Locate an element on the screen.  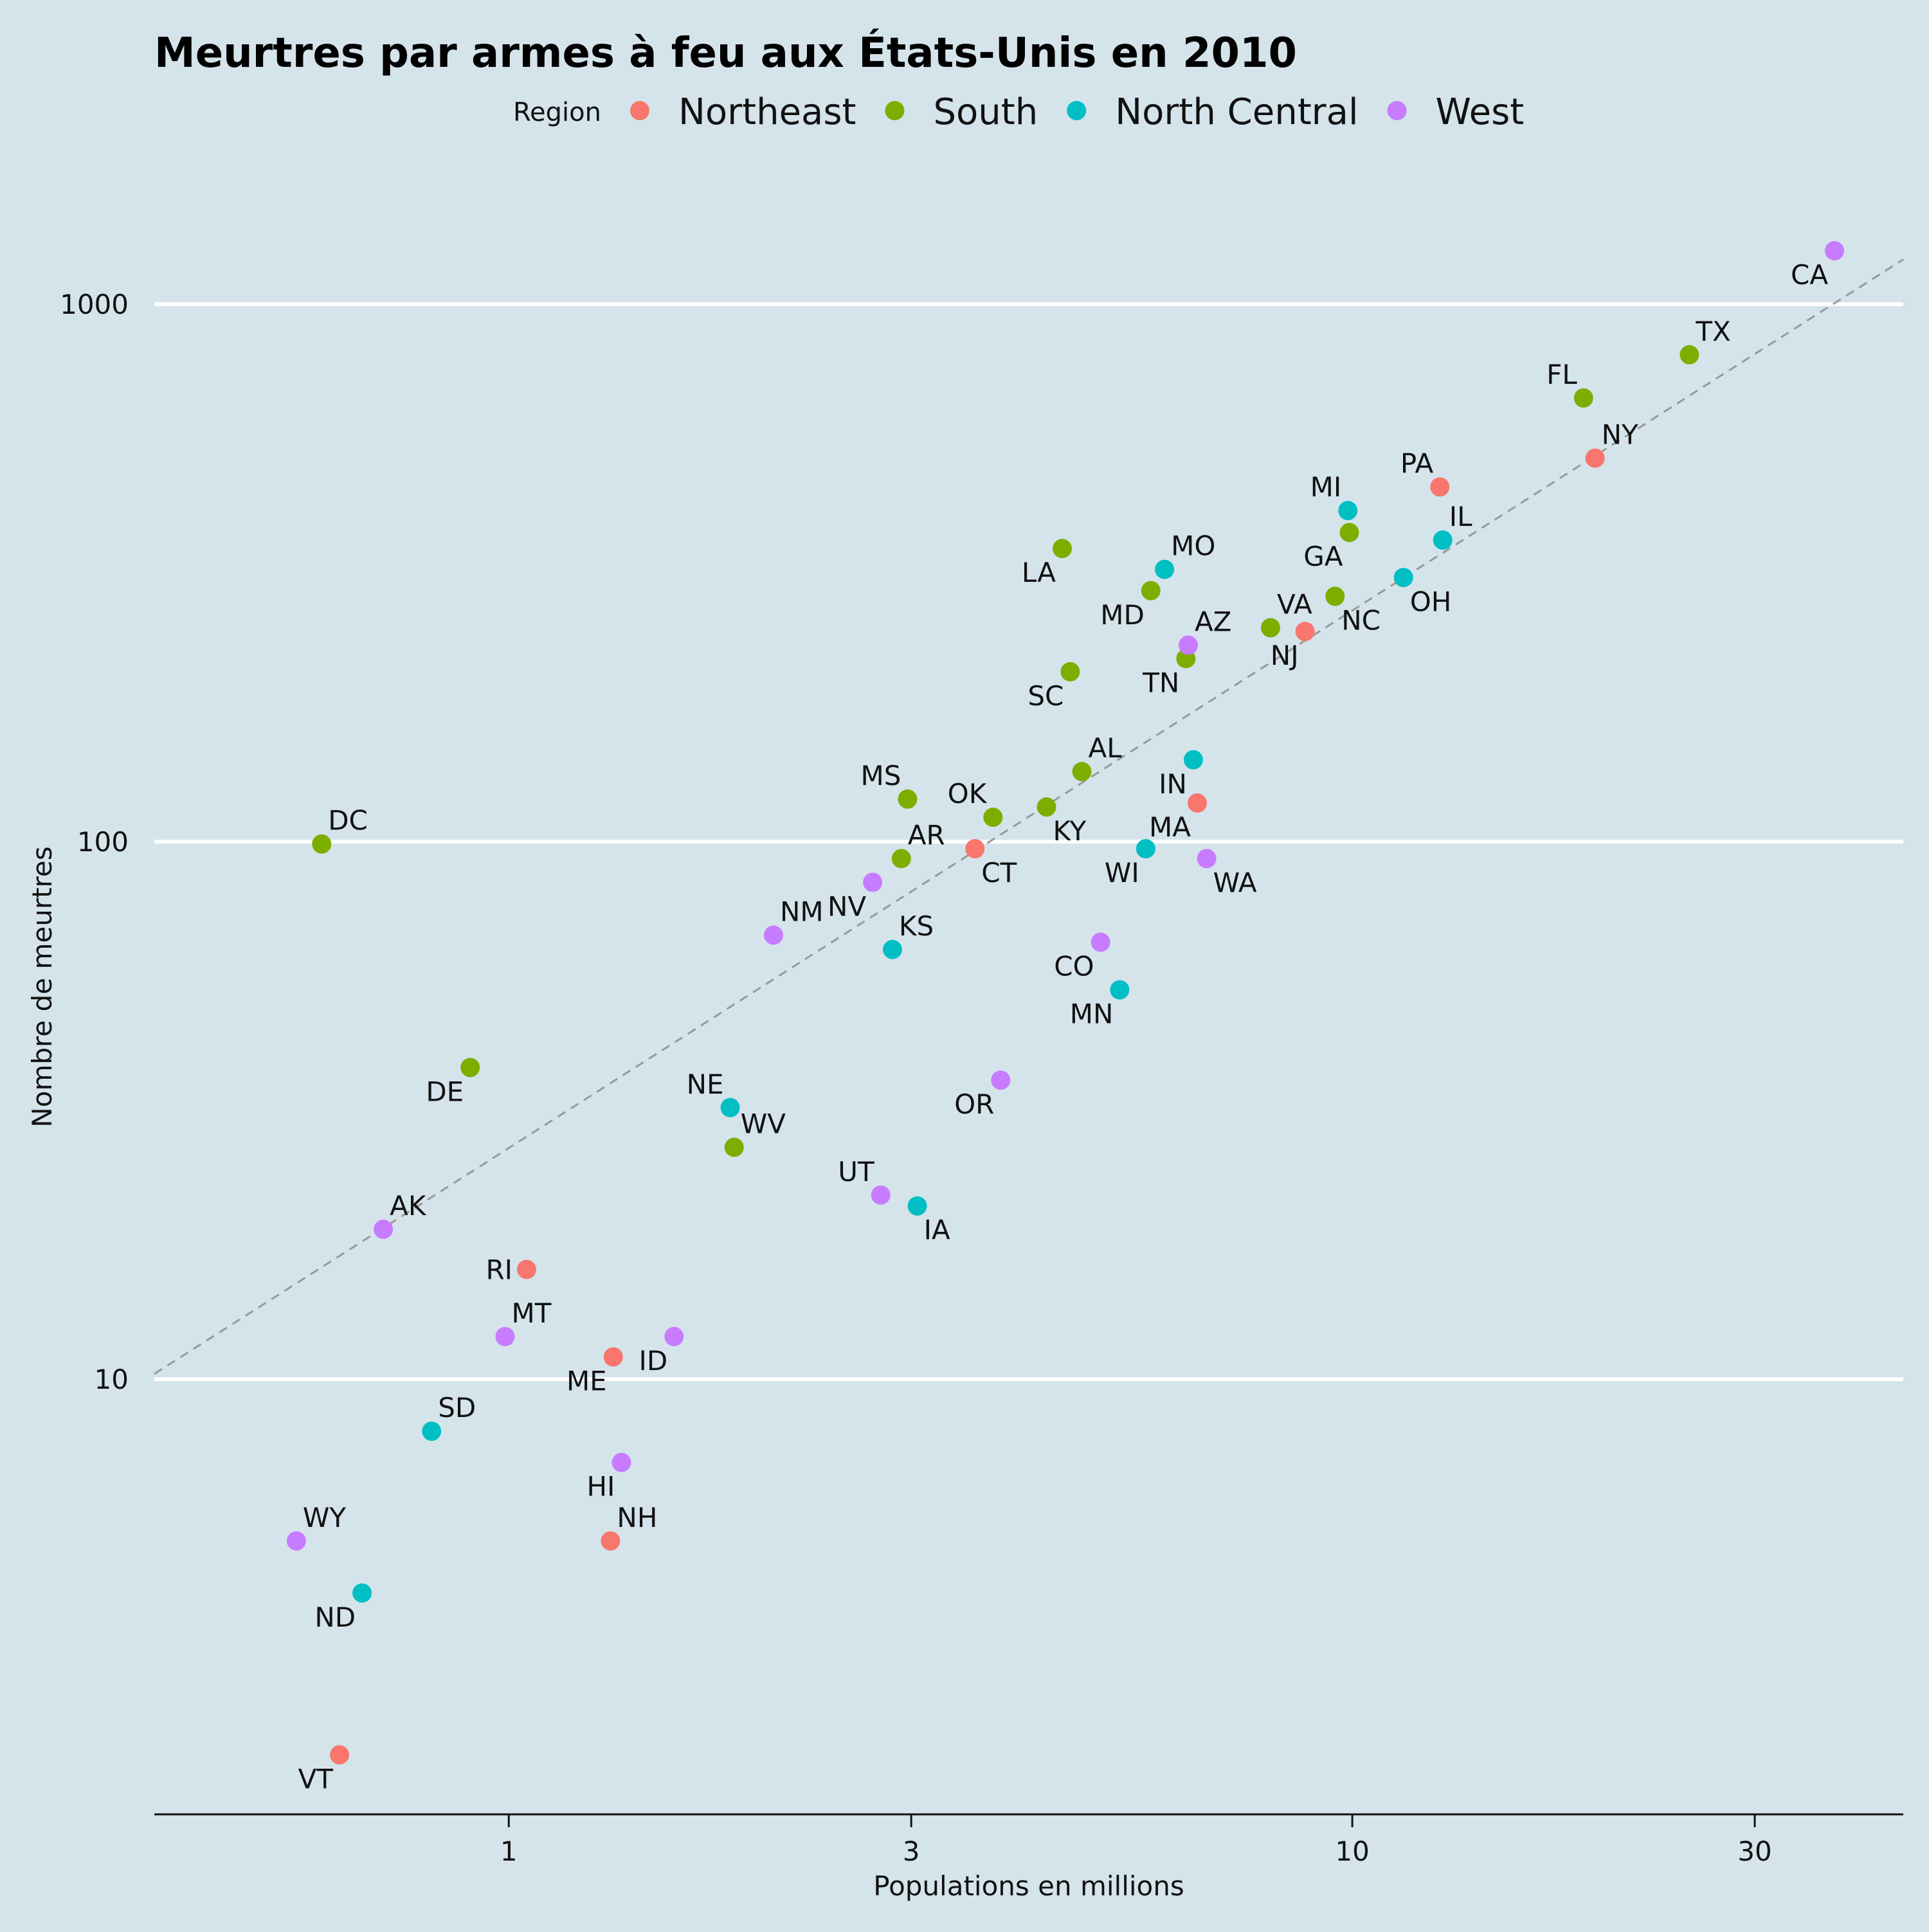
point-label: SD is located at coordinates (457, 1407).